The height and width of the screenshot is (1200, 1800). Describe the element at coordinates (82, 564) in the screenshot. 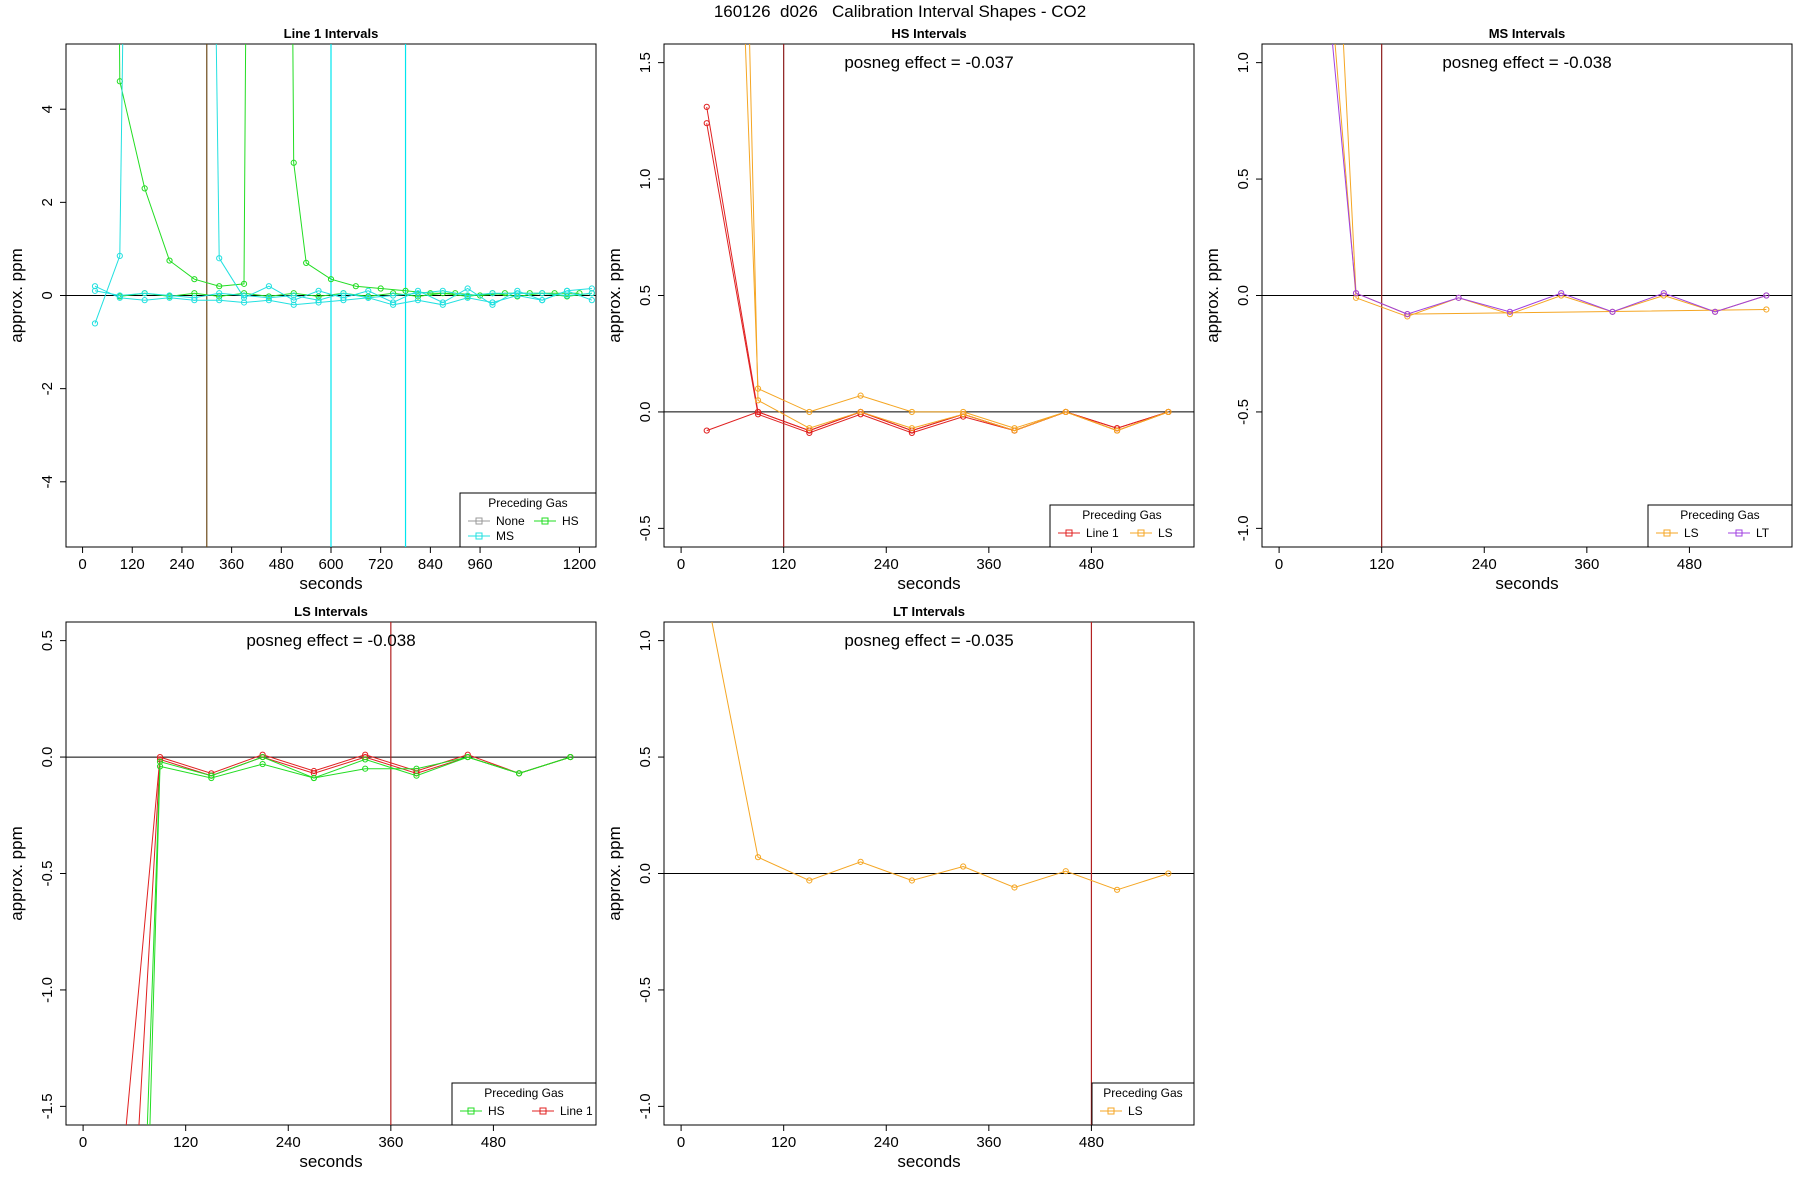

I see `x-tick-label: 0` at that location.